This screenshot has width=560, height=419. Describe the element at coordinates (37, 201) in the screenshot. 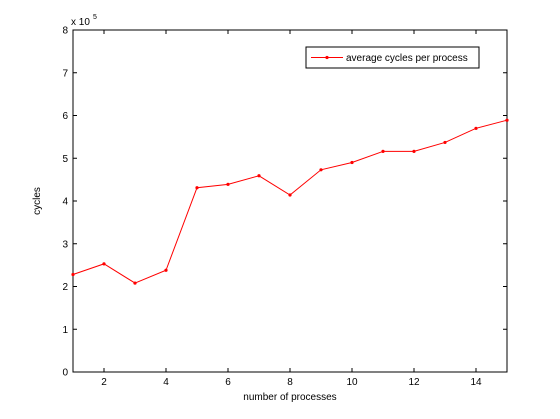

I see `y-axis-label: cycles` at that location.